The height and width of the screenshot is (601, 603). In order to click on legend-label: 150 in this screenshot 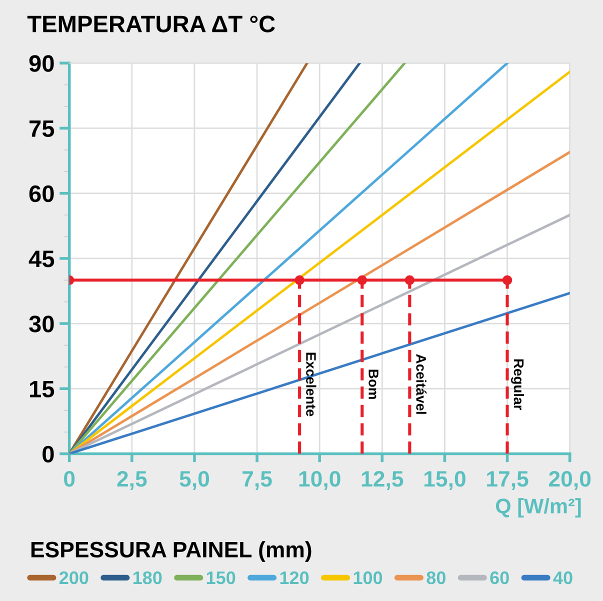, I will do `click(221, 577)`.